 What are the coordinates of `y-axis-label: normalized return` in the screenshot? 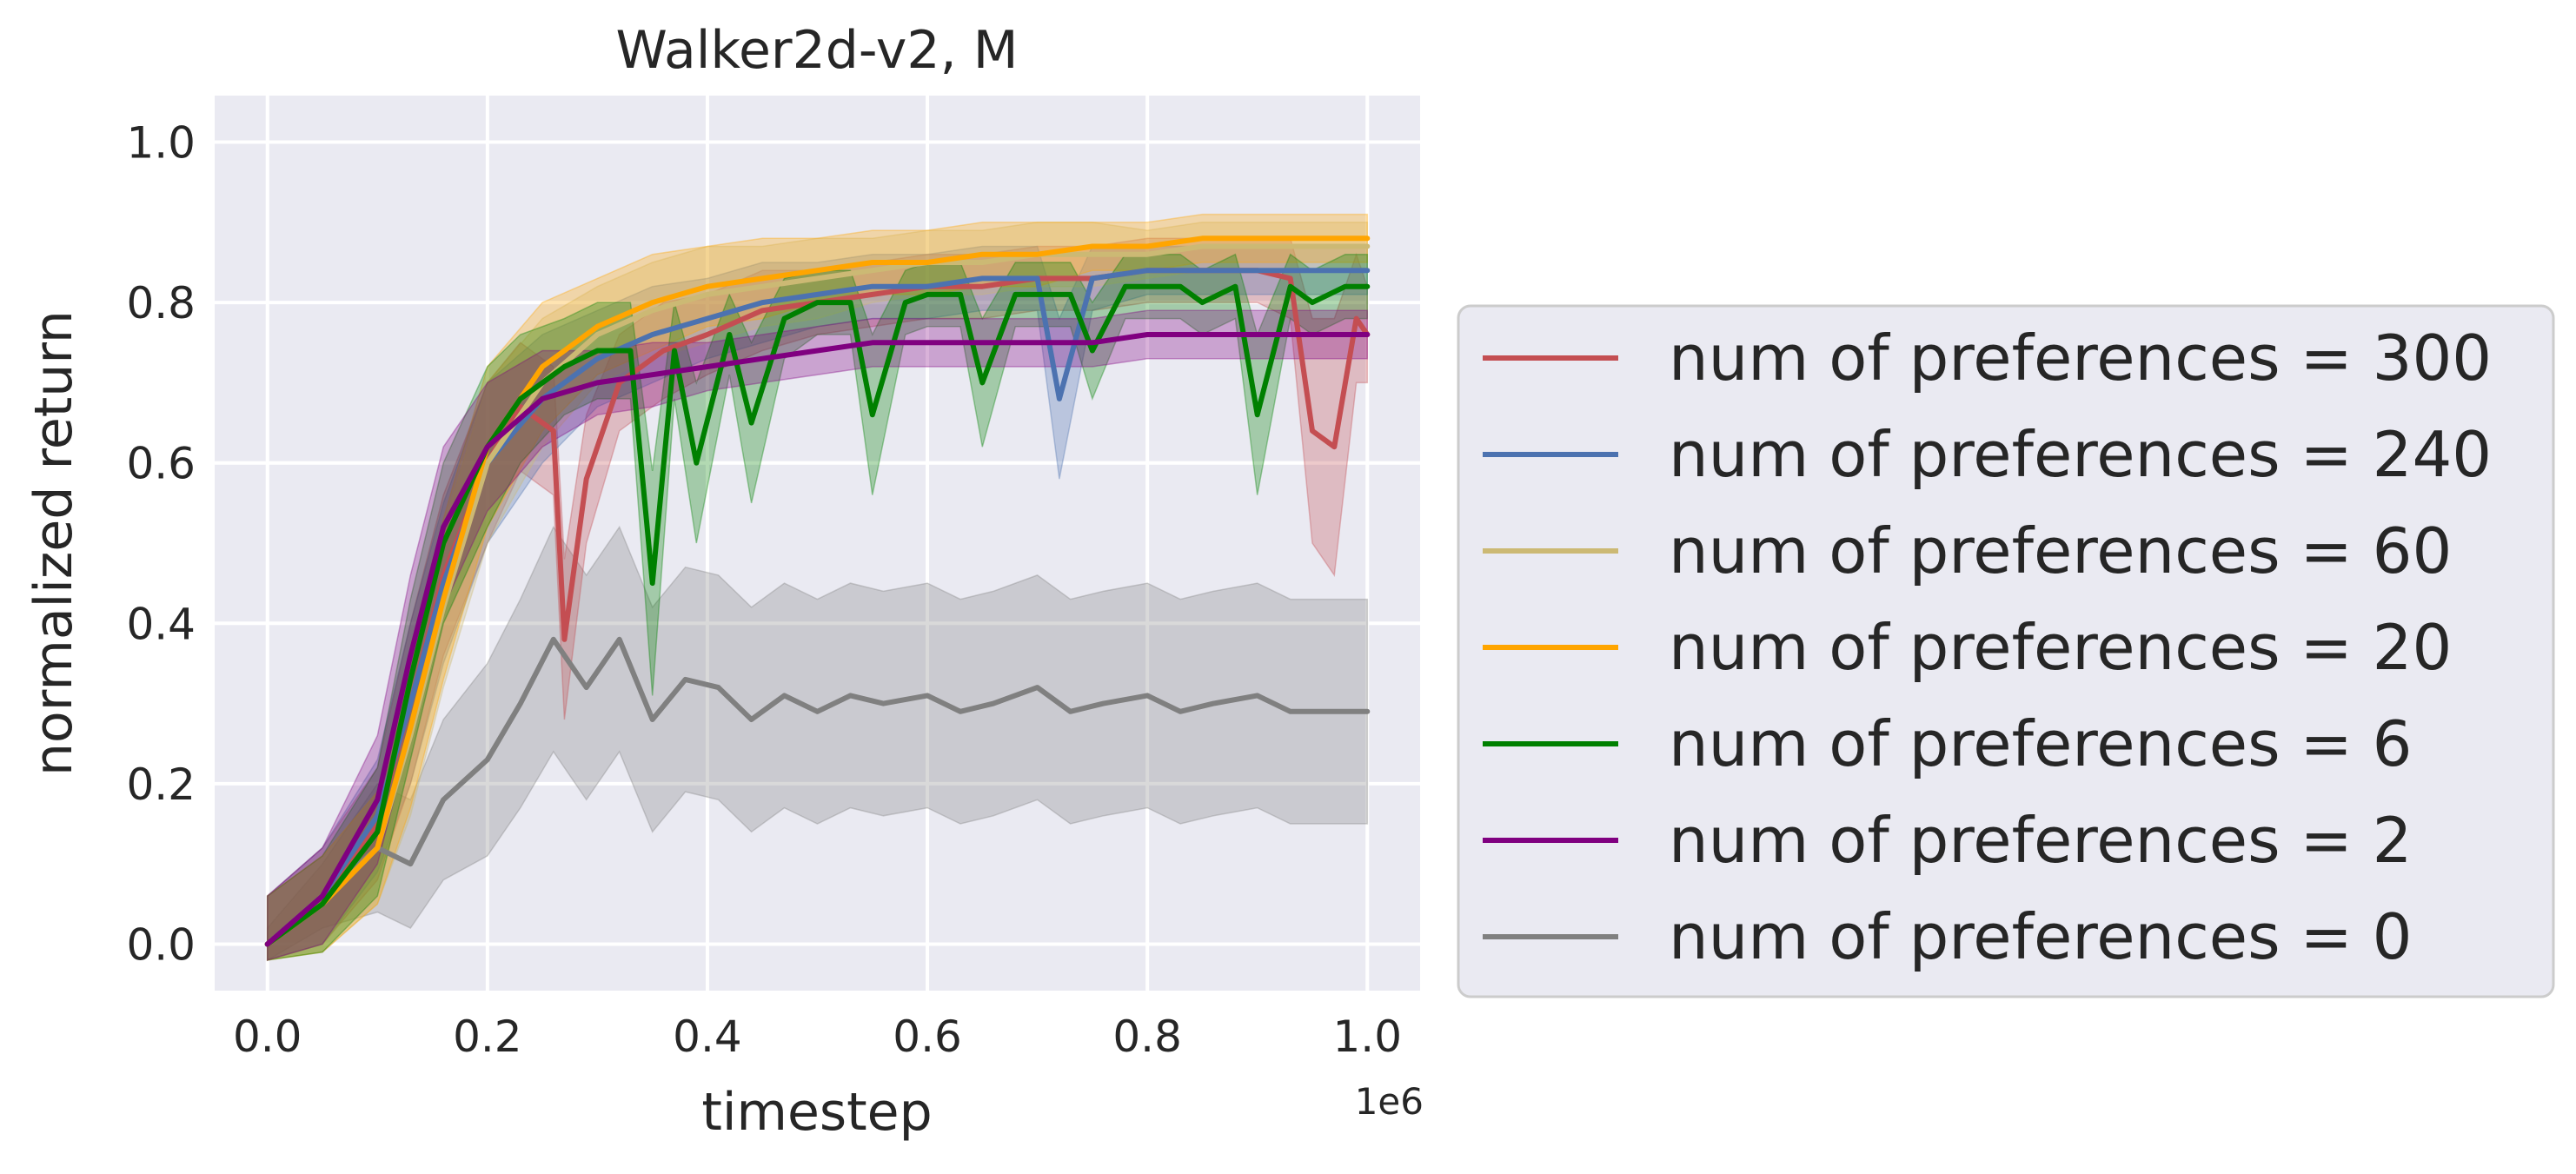 It's located at (53, 543).